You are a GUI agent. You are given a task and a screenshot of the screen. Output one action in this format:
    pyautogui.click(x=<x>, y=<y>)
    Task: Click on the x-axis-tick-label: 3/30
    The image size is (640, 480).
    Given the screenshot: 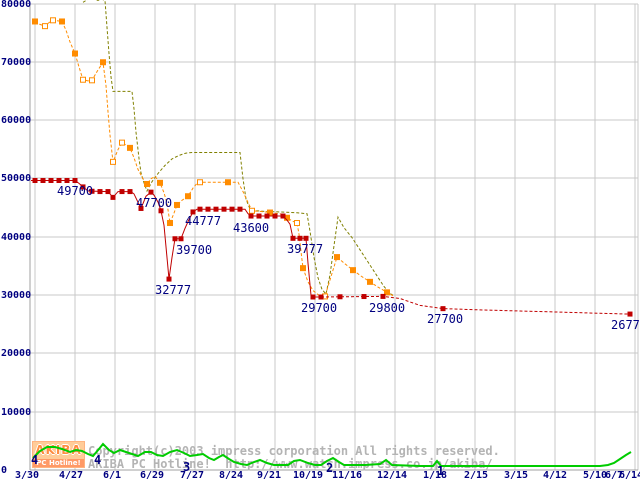 What is the action you would take?
    pyautogui.click(x=27, y=475)
    